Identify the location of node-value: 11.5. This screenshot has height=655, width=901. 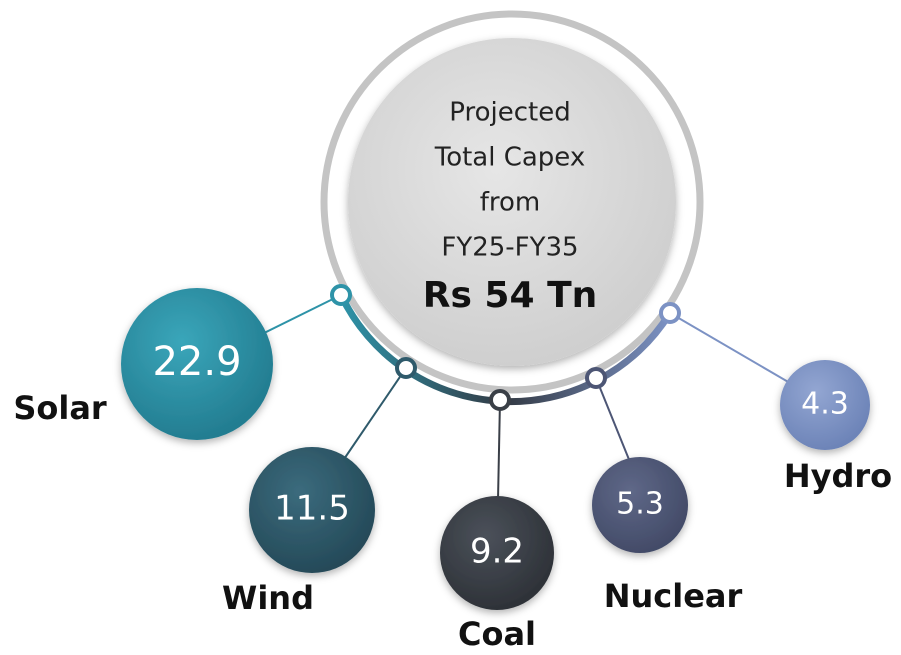
(312, 509).